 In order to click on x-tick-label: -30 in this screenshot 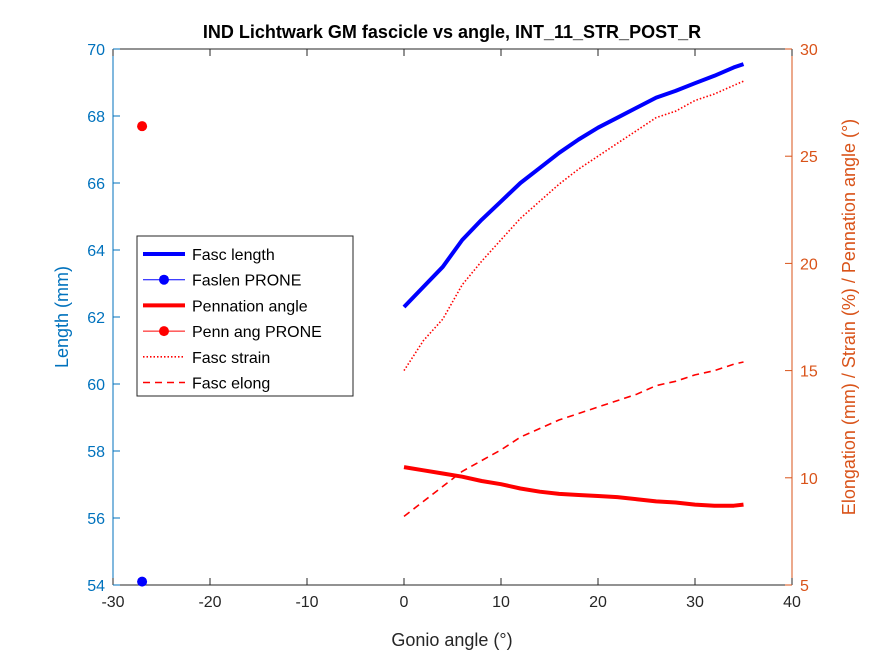, I will do `click(112, 602)`.